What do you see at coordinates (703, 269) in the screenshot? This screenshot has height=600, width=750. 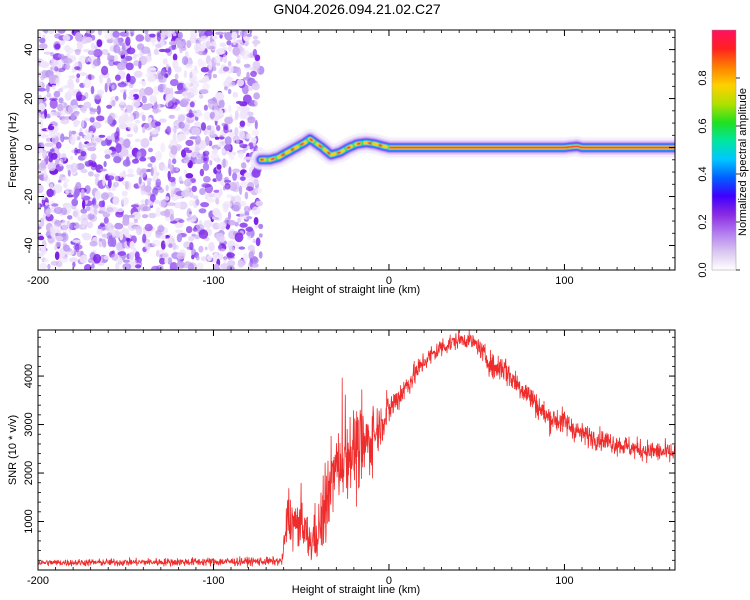 I see `colorbar-tick-label: 0.0` at bounding box center [703, 269].